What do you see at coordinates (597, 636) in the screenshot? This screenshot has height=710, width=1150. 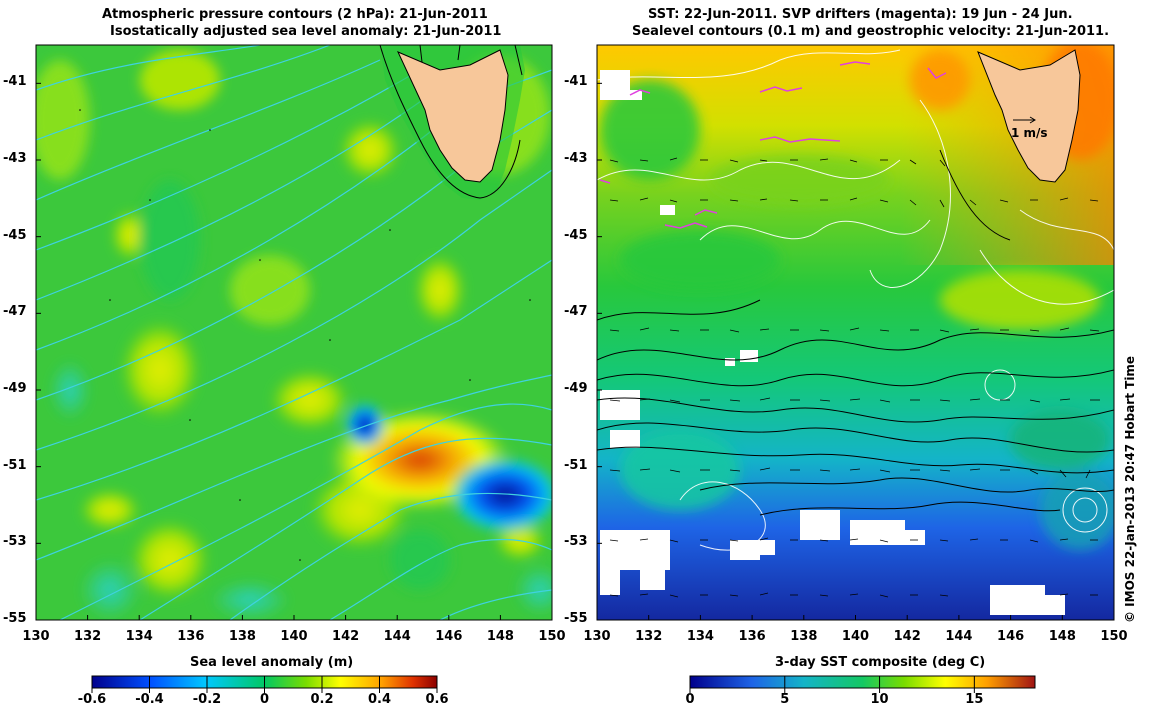 I see `right-lon-tick-label: 130` at bounding box center [597, 636].